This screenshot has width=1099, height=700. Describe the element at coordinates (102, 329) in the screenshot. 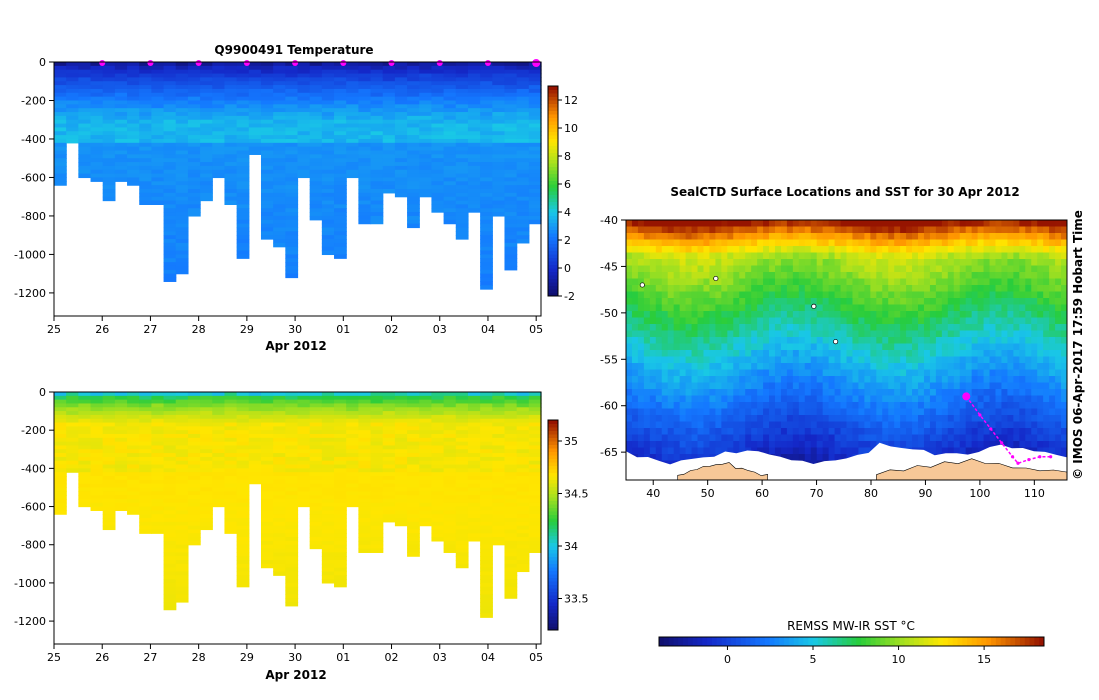

I see `x-tick-label: 26` at that location.